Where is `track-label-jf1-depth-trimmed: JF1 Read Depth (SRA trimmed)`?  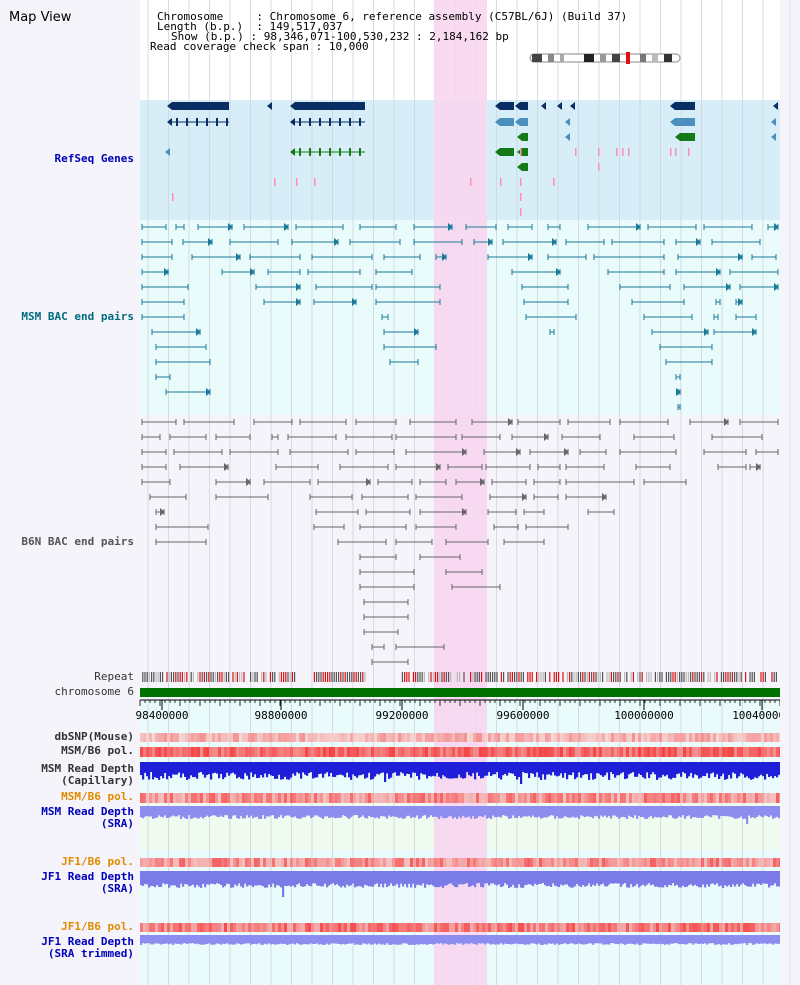
track-label-jf1-depth-trimmed: JF1 Read Depth (SRA trimmed) is located at coordinates (87, 948).